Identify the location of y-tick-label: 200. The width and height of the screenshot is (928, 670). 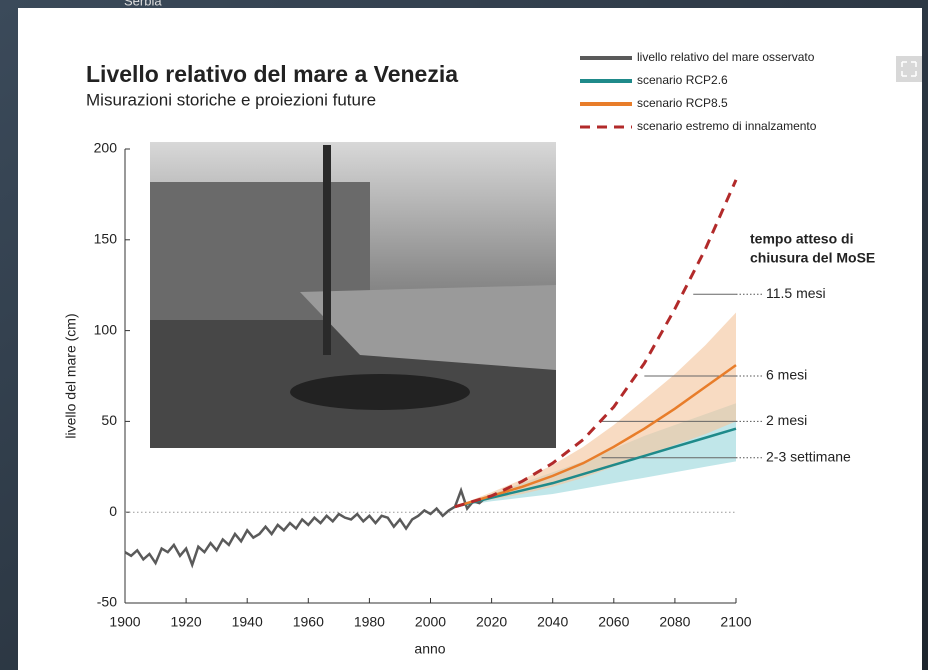
(106, 148).